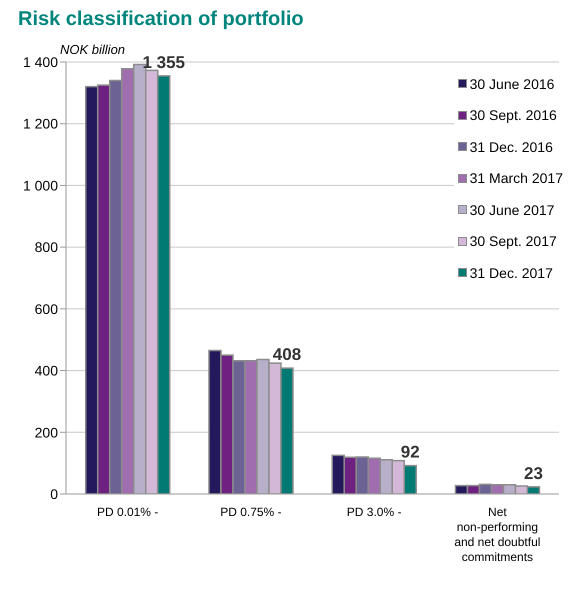 The image size is (583, 593). Describe the element at coordinates (46, 308) in the screenshot. I see `y-tick-label: 600` at that location.